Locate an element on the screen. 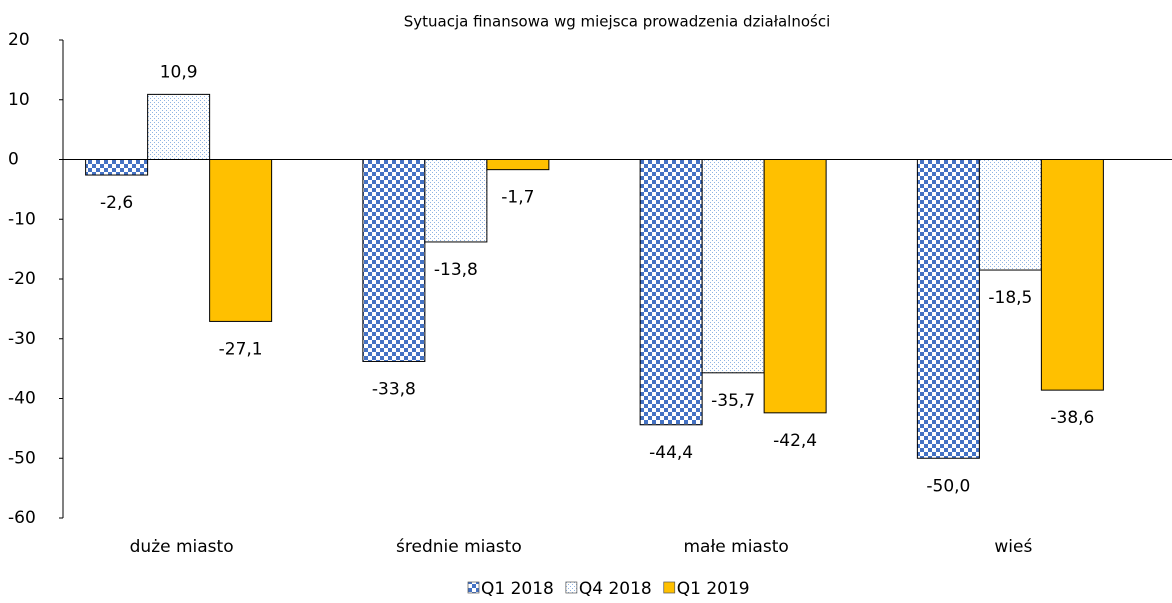 The height and width of the screenshot is (603, 1172). y-tick-label: -50 is located at coordinates (22, 458).